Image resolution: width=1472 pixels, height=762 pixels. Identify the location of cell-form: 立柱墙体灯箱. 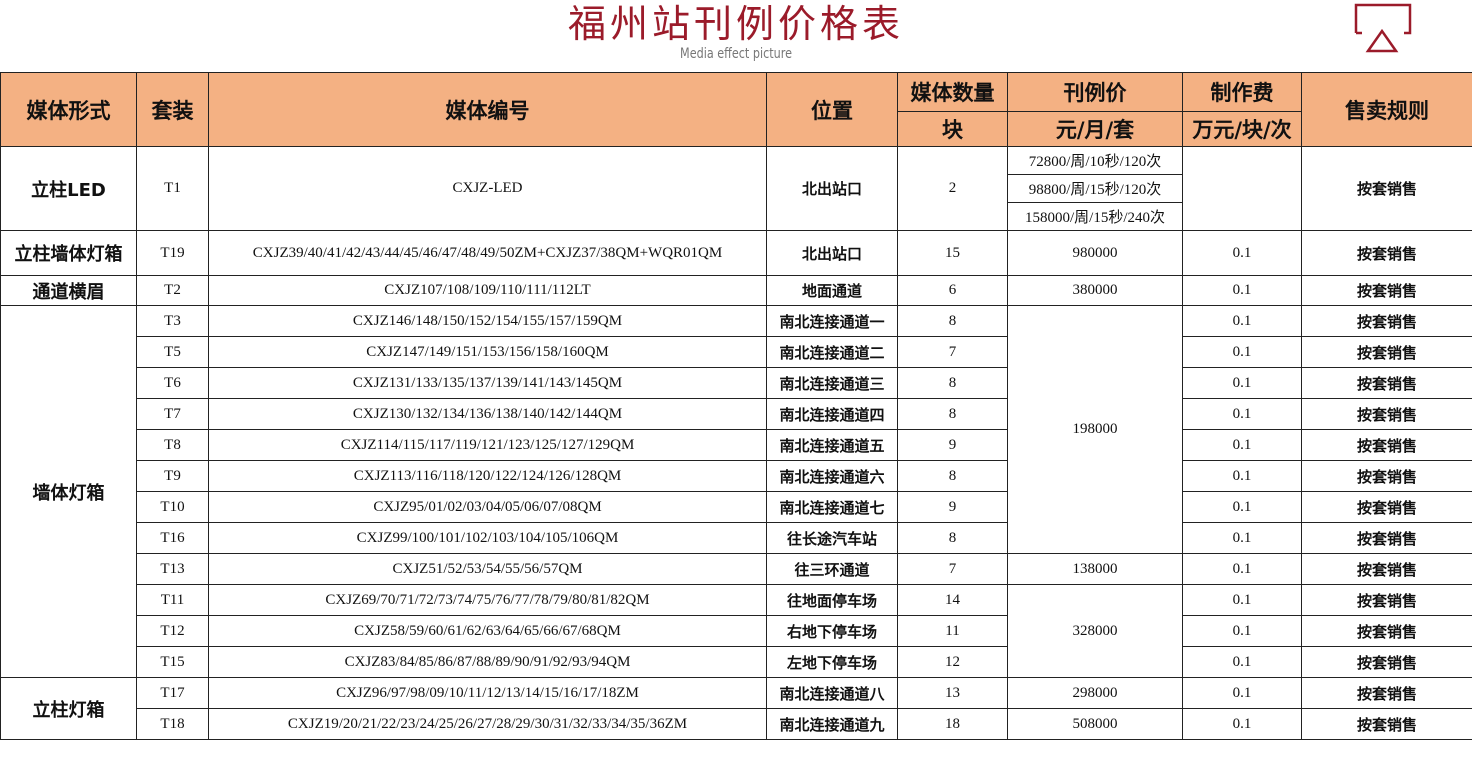
(68, 253).